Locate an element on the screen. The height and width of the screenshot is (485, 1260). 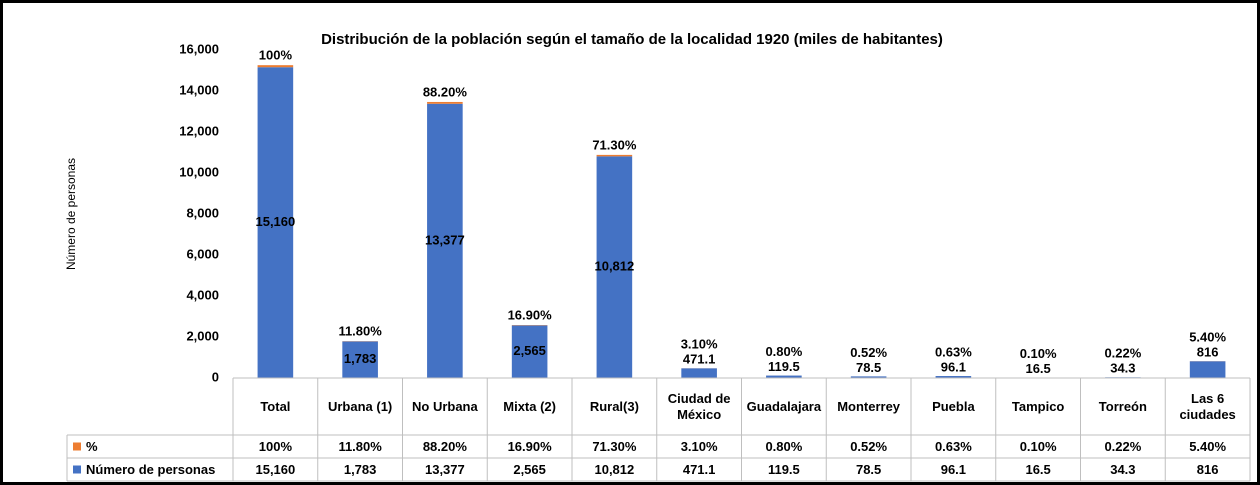
data-label: 0.63% is located at coordinates (953, 351).